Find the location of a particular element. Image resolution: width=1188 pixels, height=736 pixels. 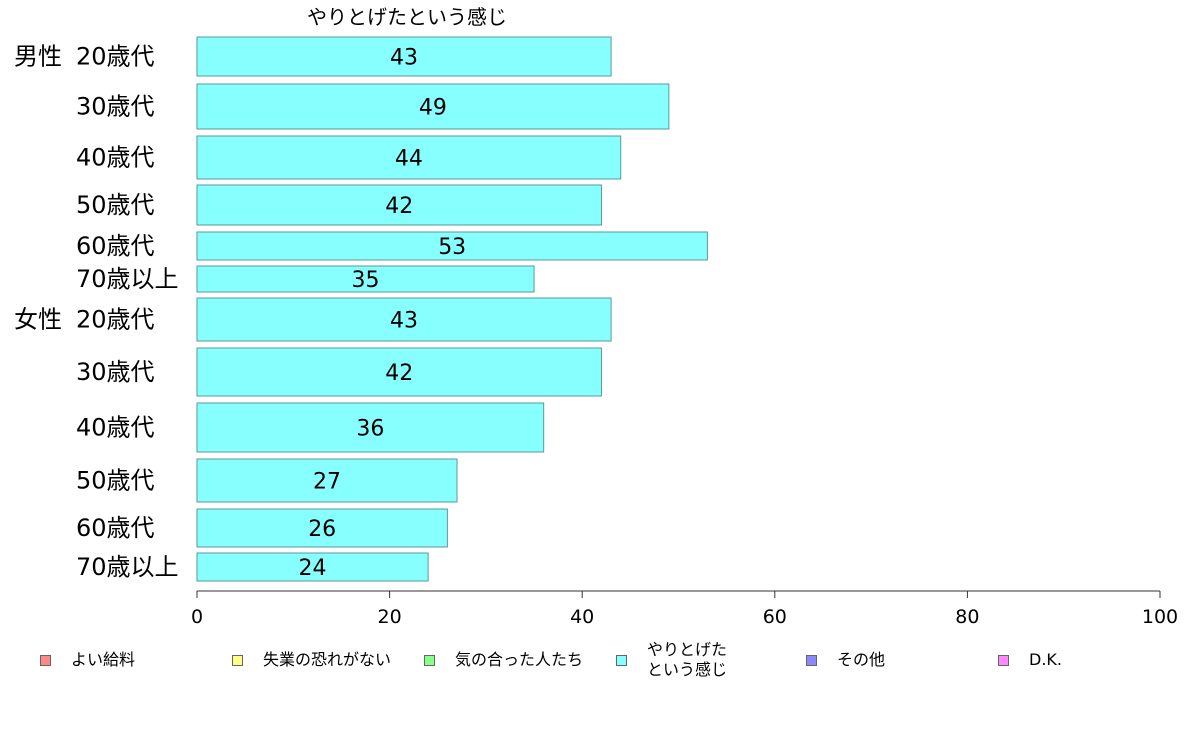

bar-value-label: 44 is located at coordinates (409, 159).